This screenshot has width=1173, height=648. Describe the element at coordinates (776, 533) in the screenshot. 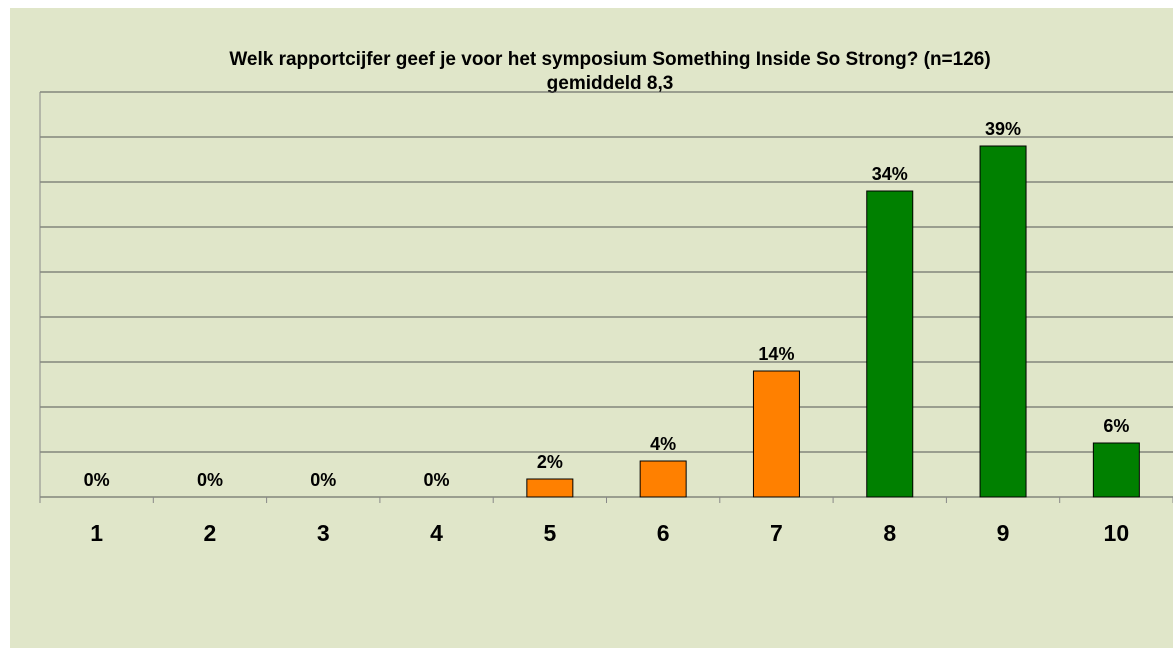

I see `x-tick-label: 7` at that location.